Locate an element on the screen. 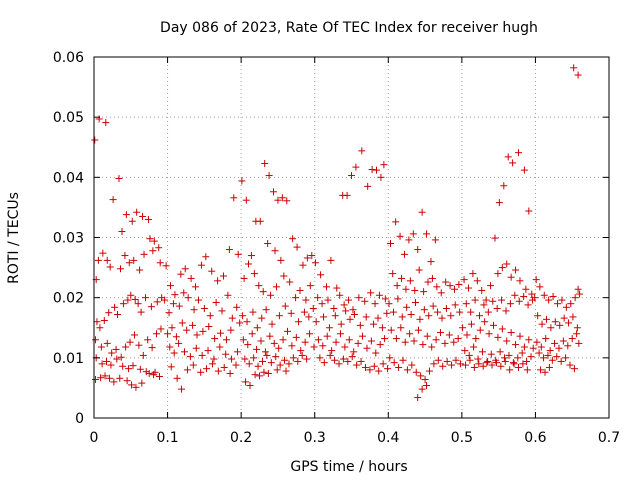 Image resolution: width=640 pixels, height=480 pixels. x-axis-label: GPS time / hours is located at coordinates (348, 467).